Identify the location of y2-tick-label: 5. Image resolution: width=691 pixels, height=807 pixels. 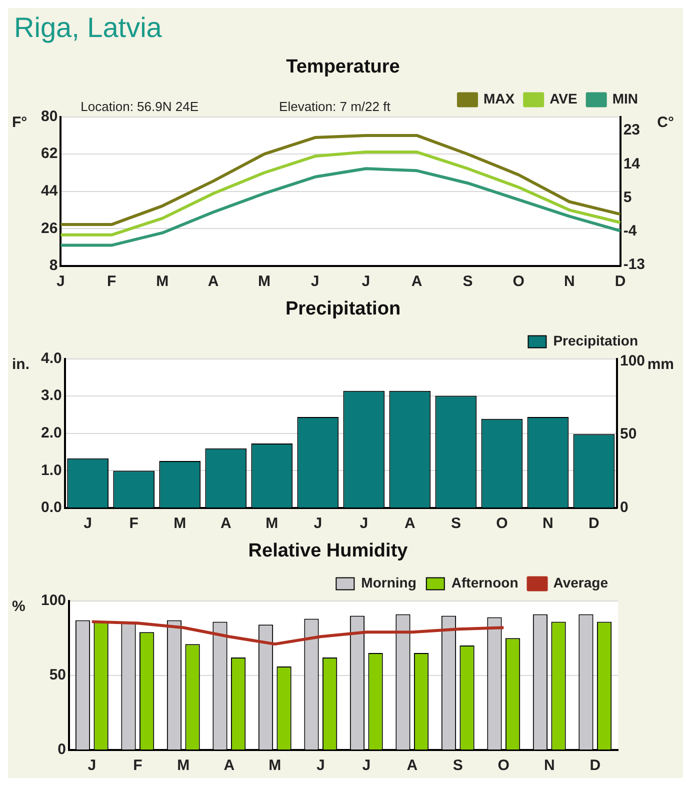
(627, 197).